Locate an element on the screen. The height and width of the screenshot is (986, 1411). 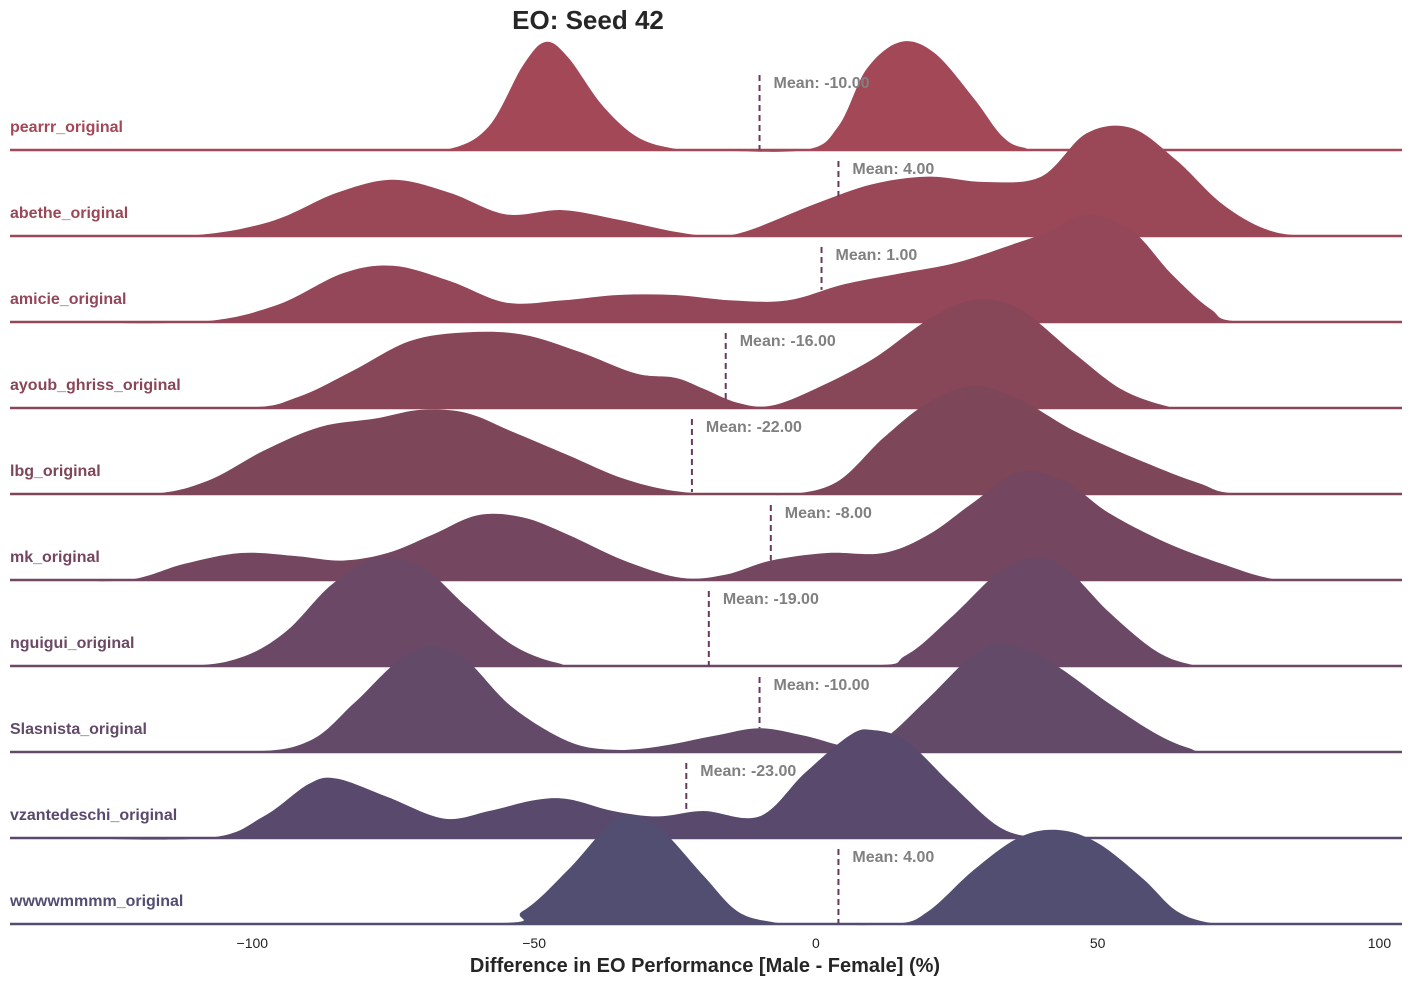
ridge-mk_original: Mean: -8.00 mk_original is located at coordinates (706, 526).